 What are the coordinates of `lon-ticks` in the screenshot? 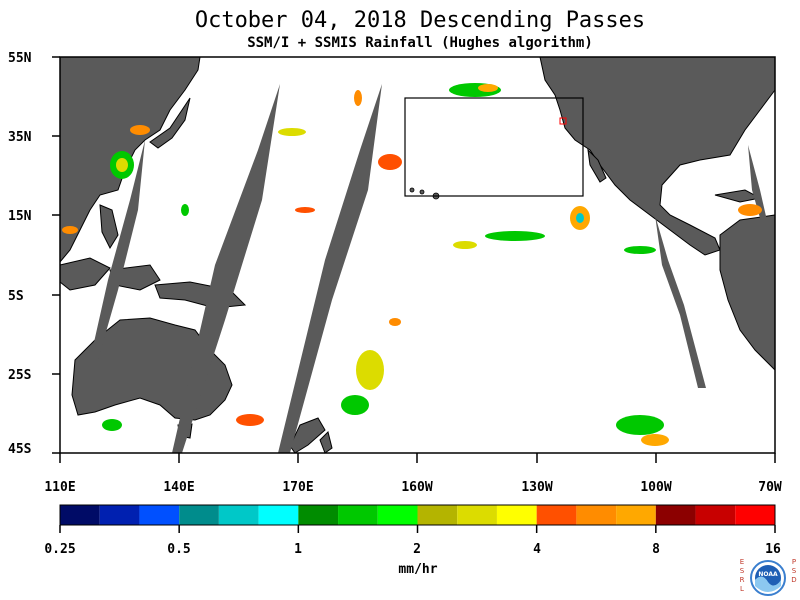 It's located at (417, 458).